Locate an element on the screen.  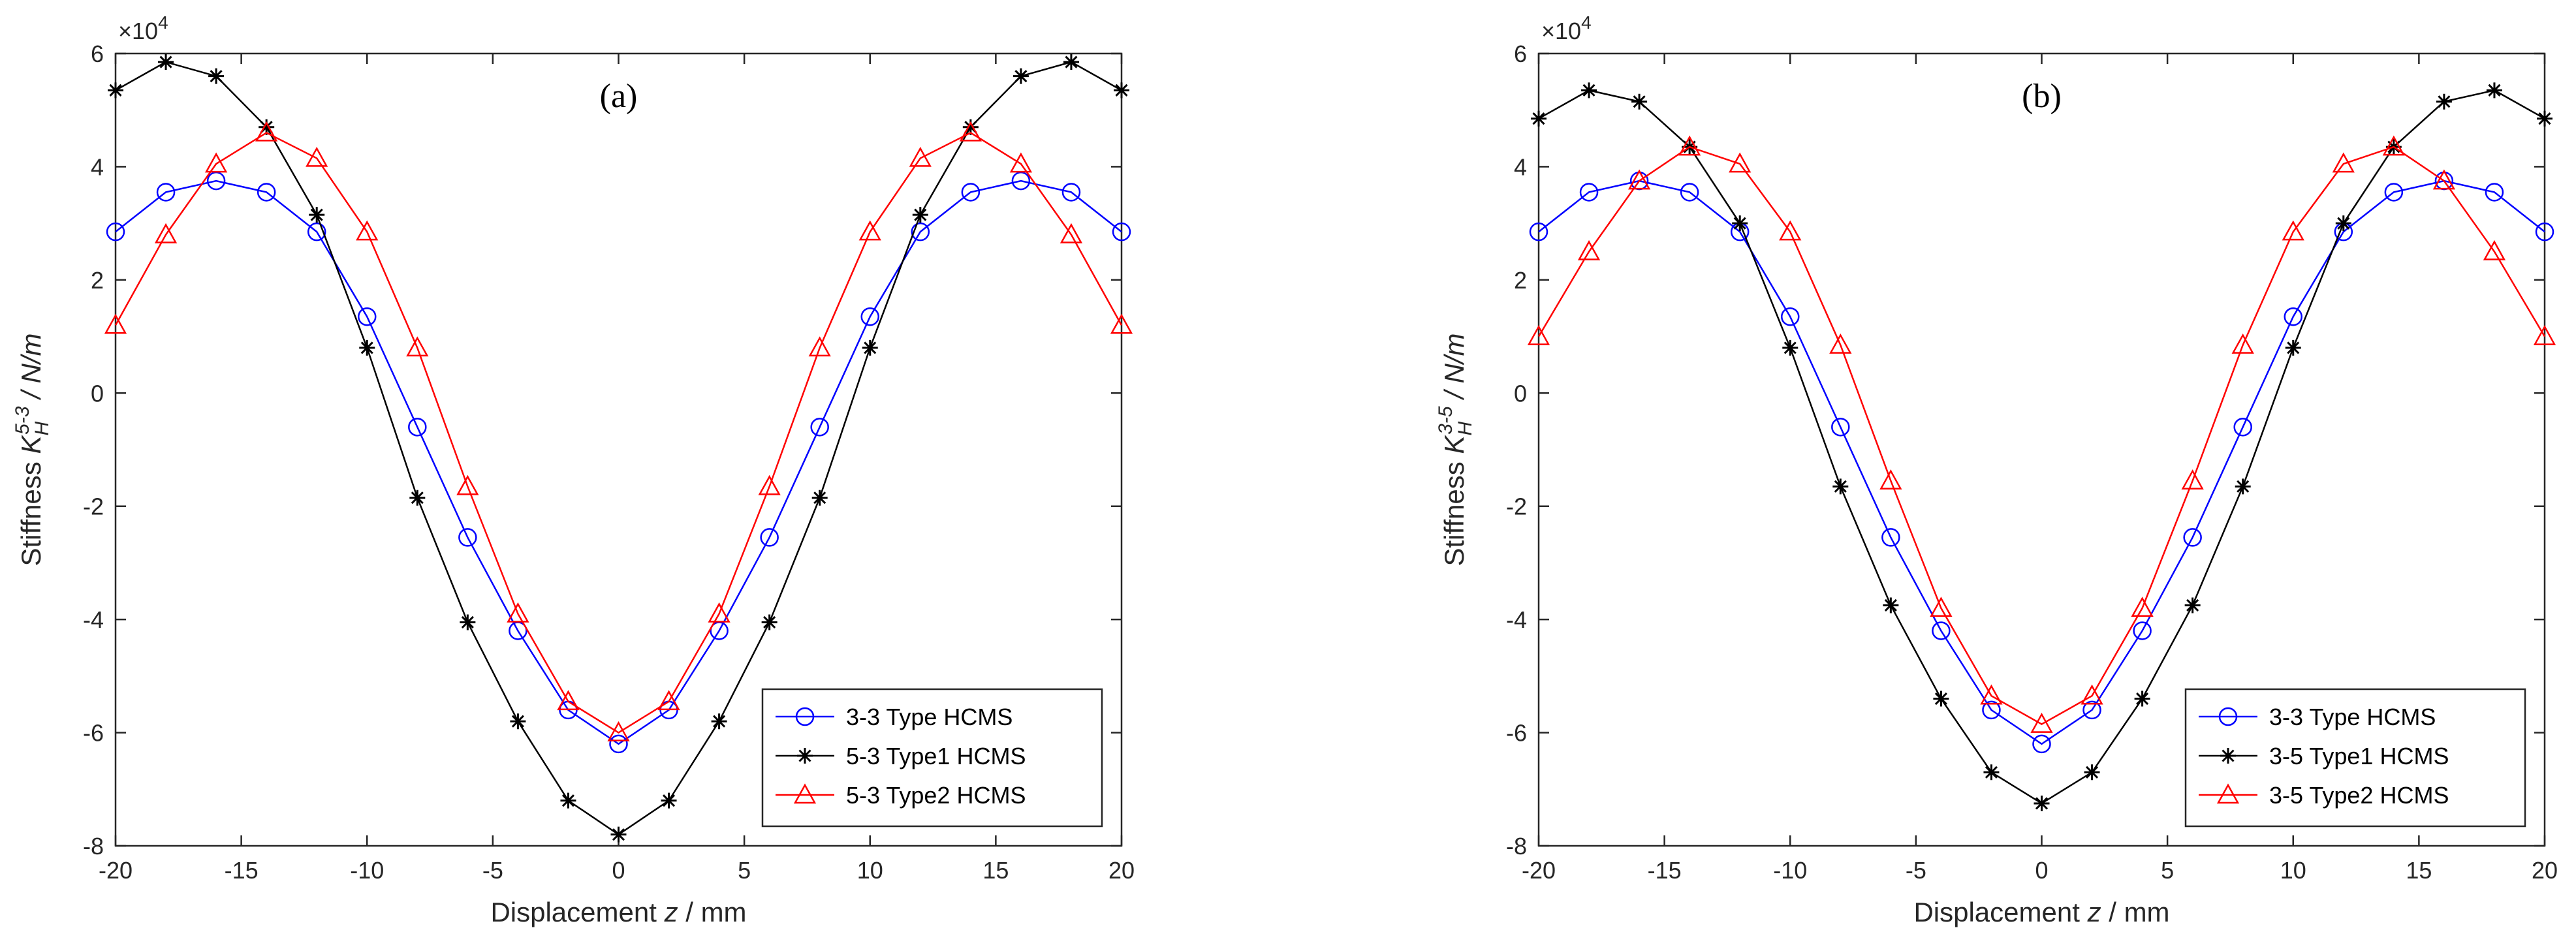
x-tick-label: 0 is located at coordinates (2041, 870).